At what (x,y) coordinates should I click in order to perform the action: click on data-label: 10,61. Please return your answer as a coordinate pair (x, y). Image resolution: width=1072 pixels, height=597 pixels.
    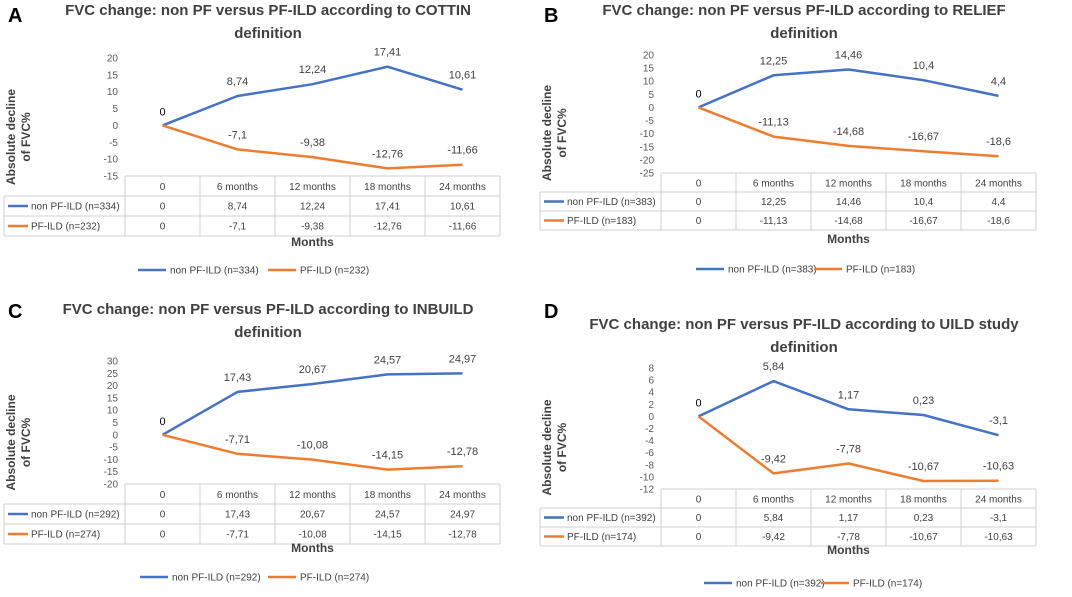
    Looking at the image, I should click on (463, 76).